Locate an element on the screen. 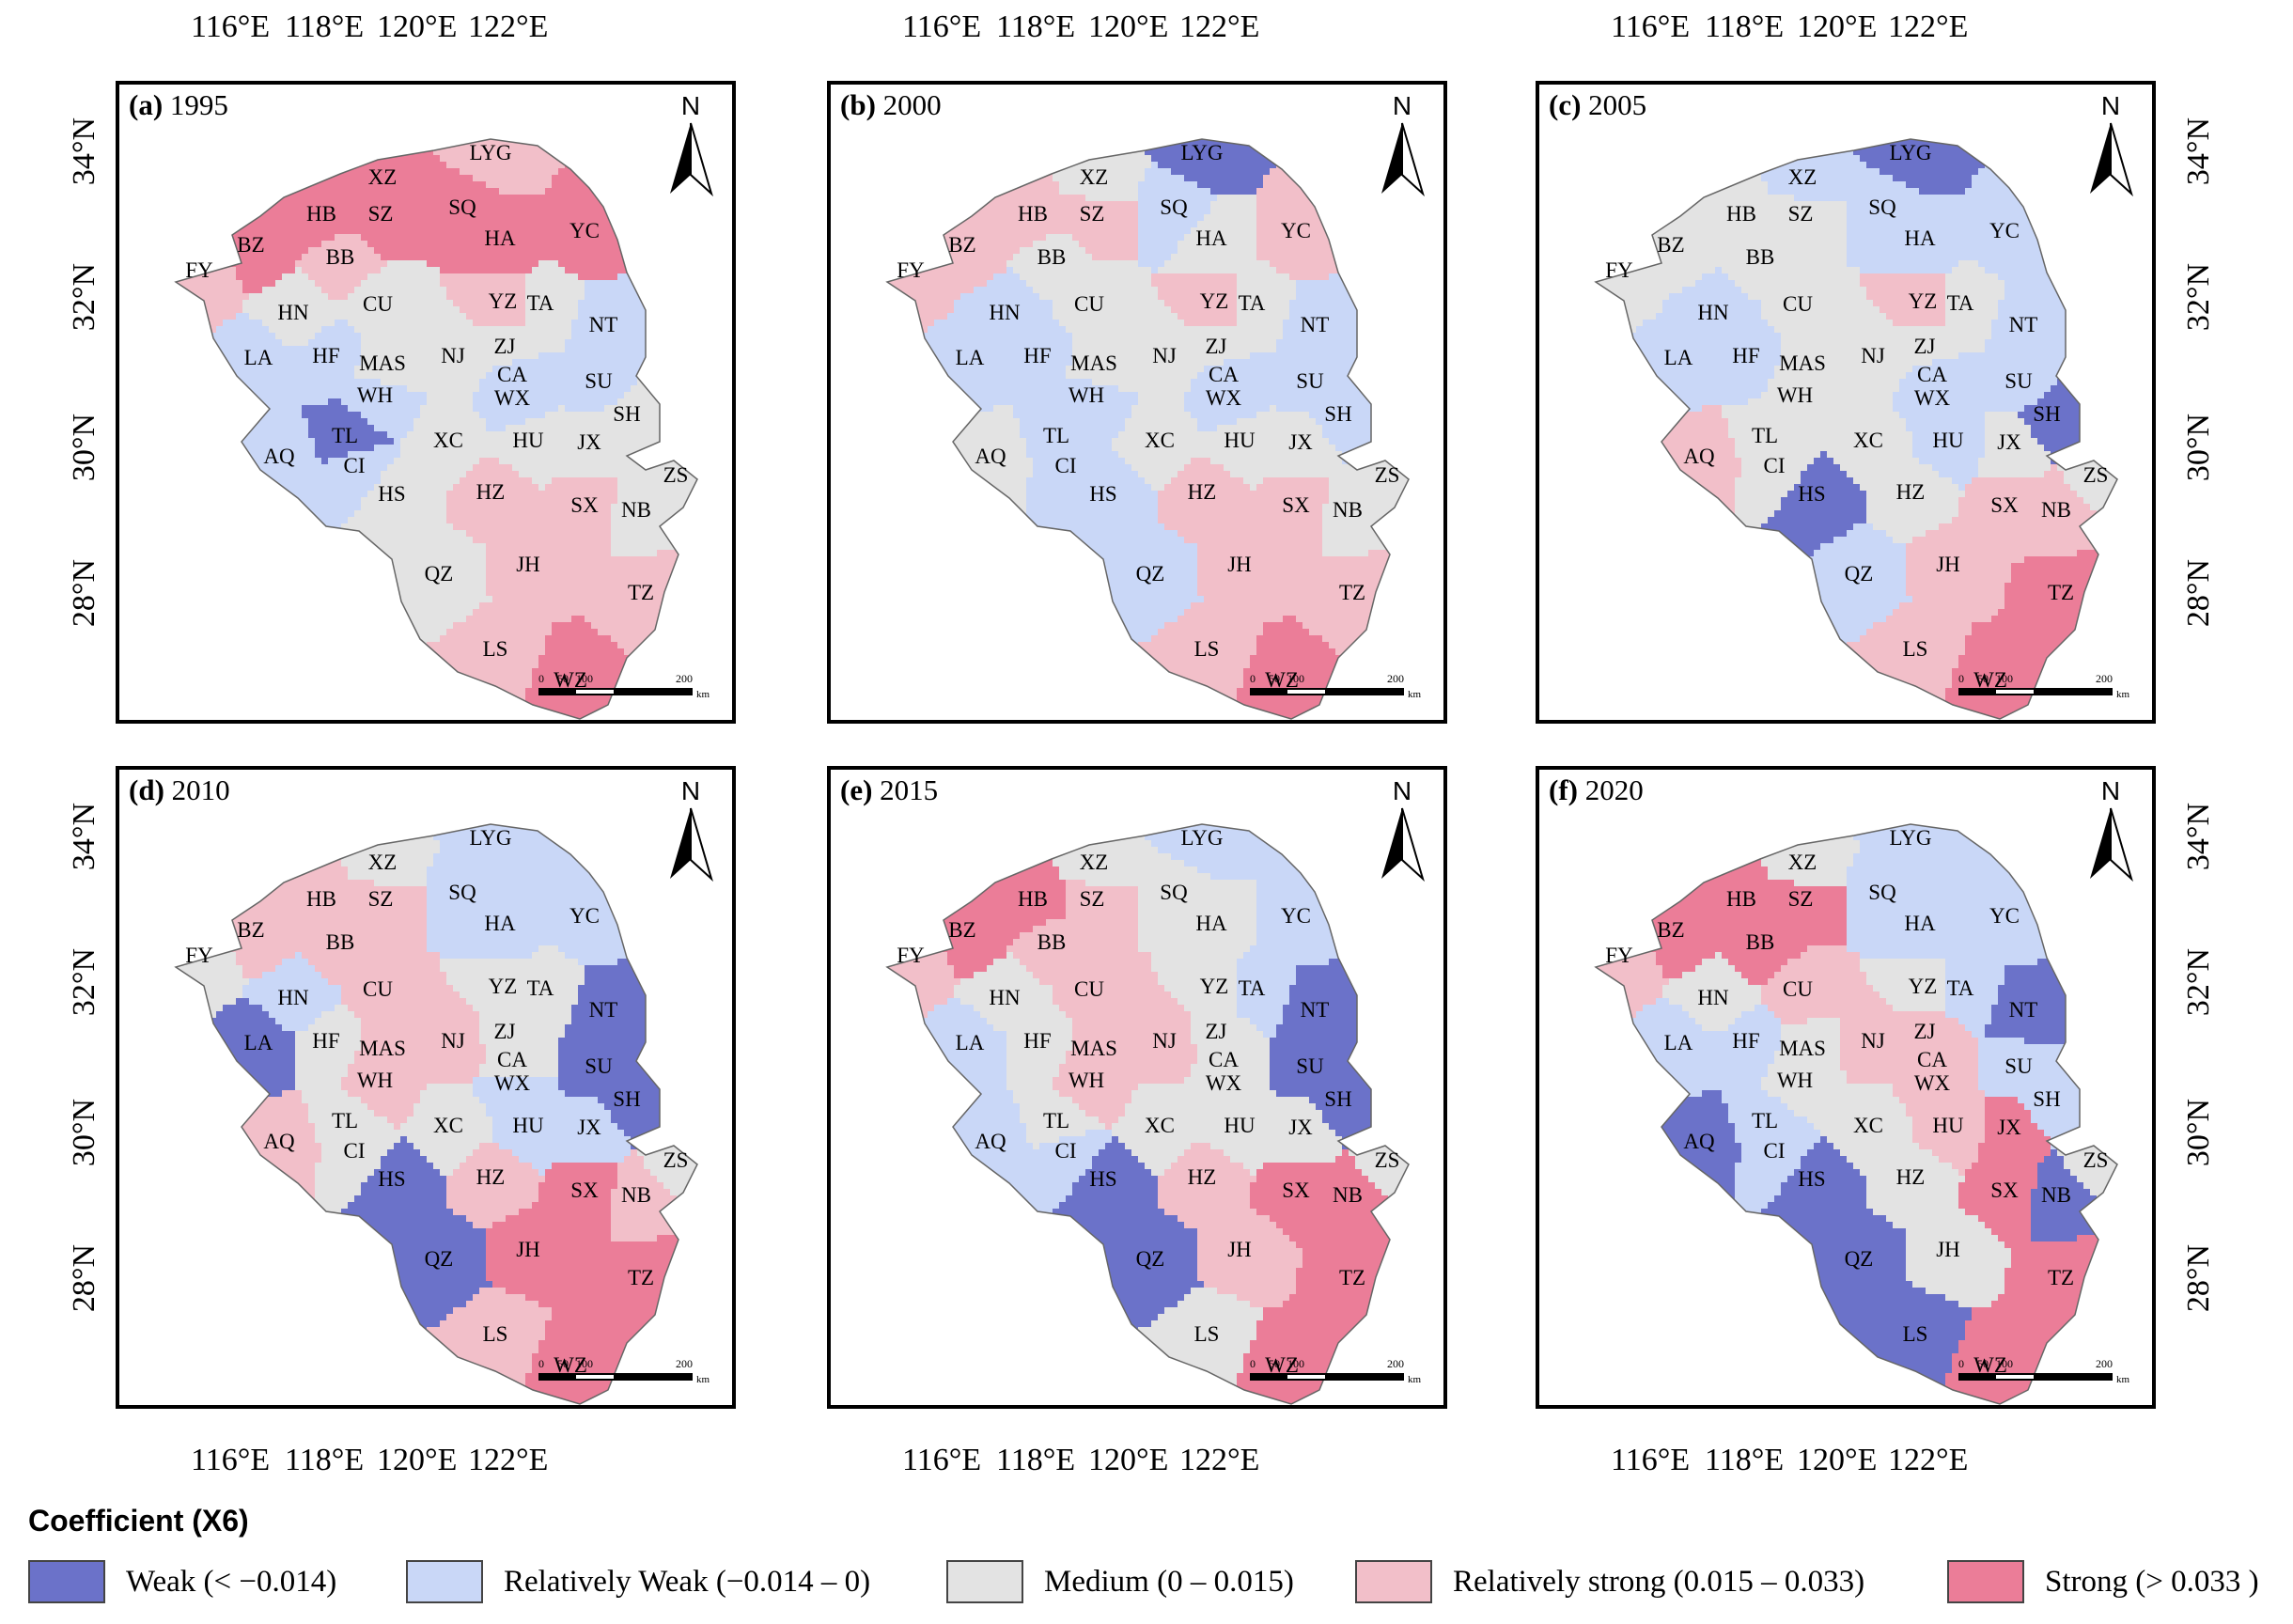 This screenshot has width=2293, height=1624. panel-letter: (b) is located at coordinates (858, 104).